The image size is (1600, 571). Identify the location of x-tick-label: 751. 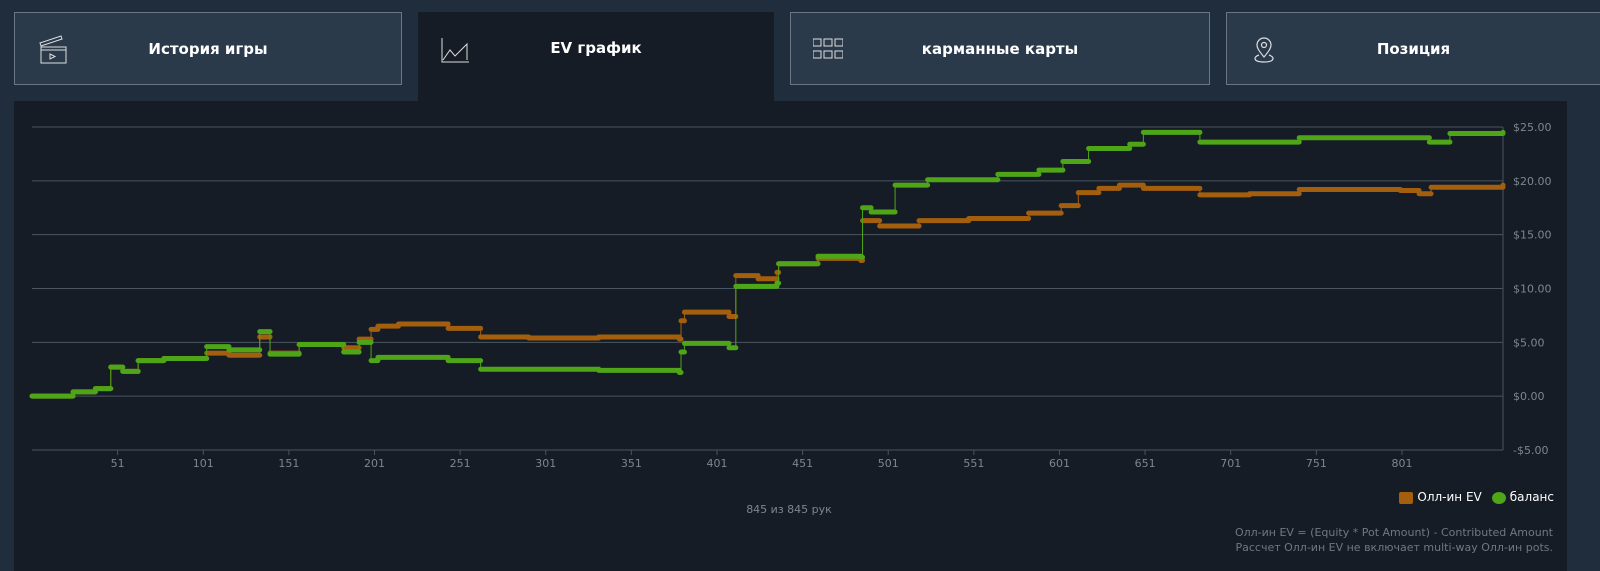
(1316, 463).